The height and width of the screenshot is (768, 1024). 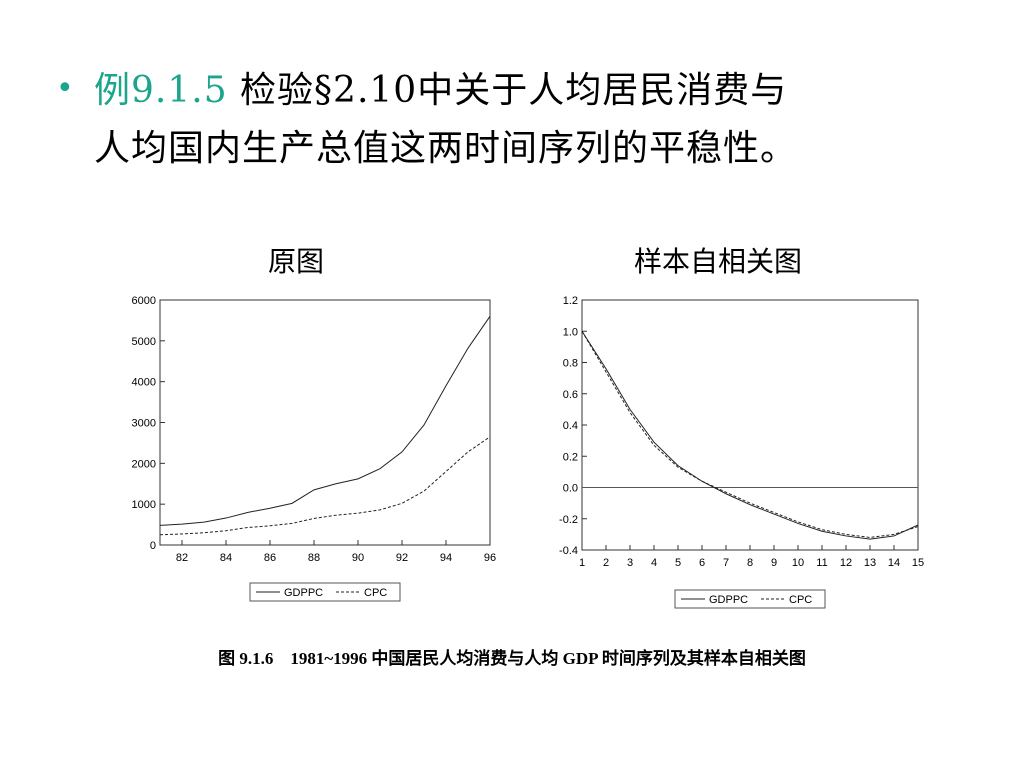 I want to click on x-tick-label: 2, so click(x=606, y=563).